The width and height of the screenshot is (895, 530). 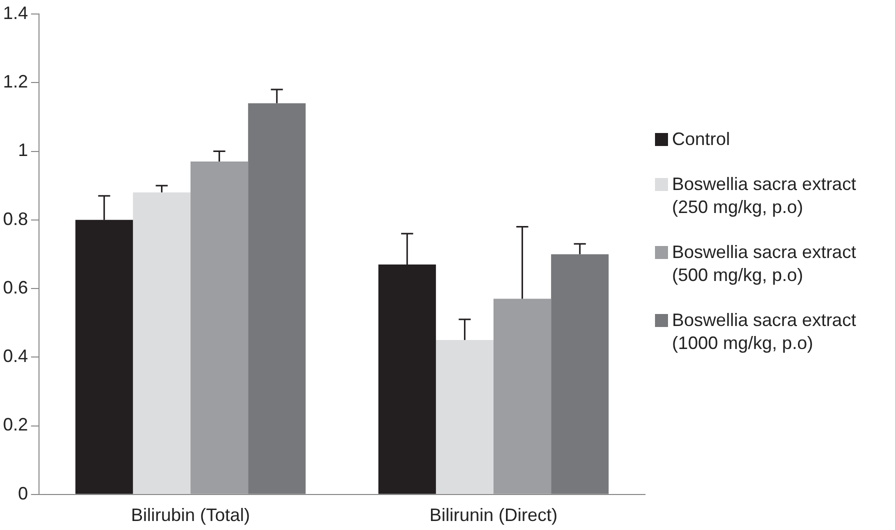 What do you see at coordinates (15, 287) in the screenshot?
I see `y-tick-label: 0.6` at bounding box center [15, 287].